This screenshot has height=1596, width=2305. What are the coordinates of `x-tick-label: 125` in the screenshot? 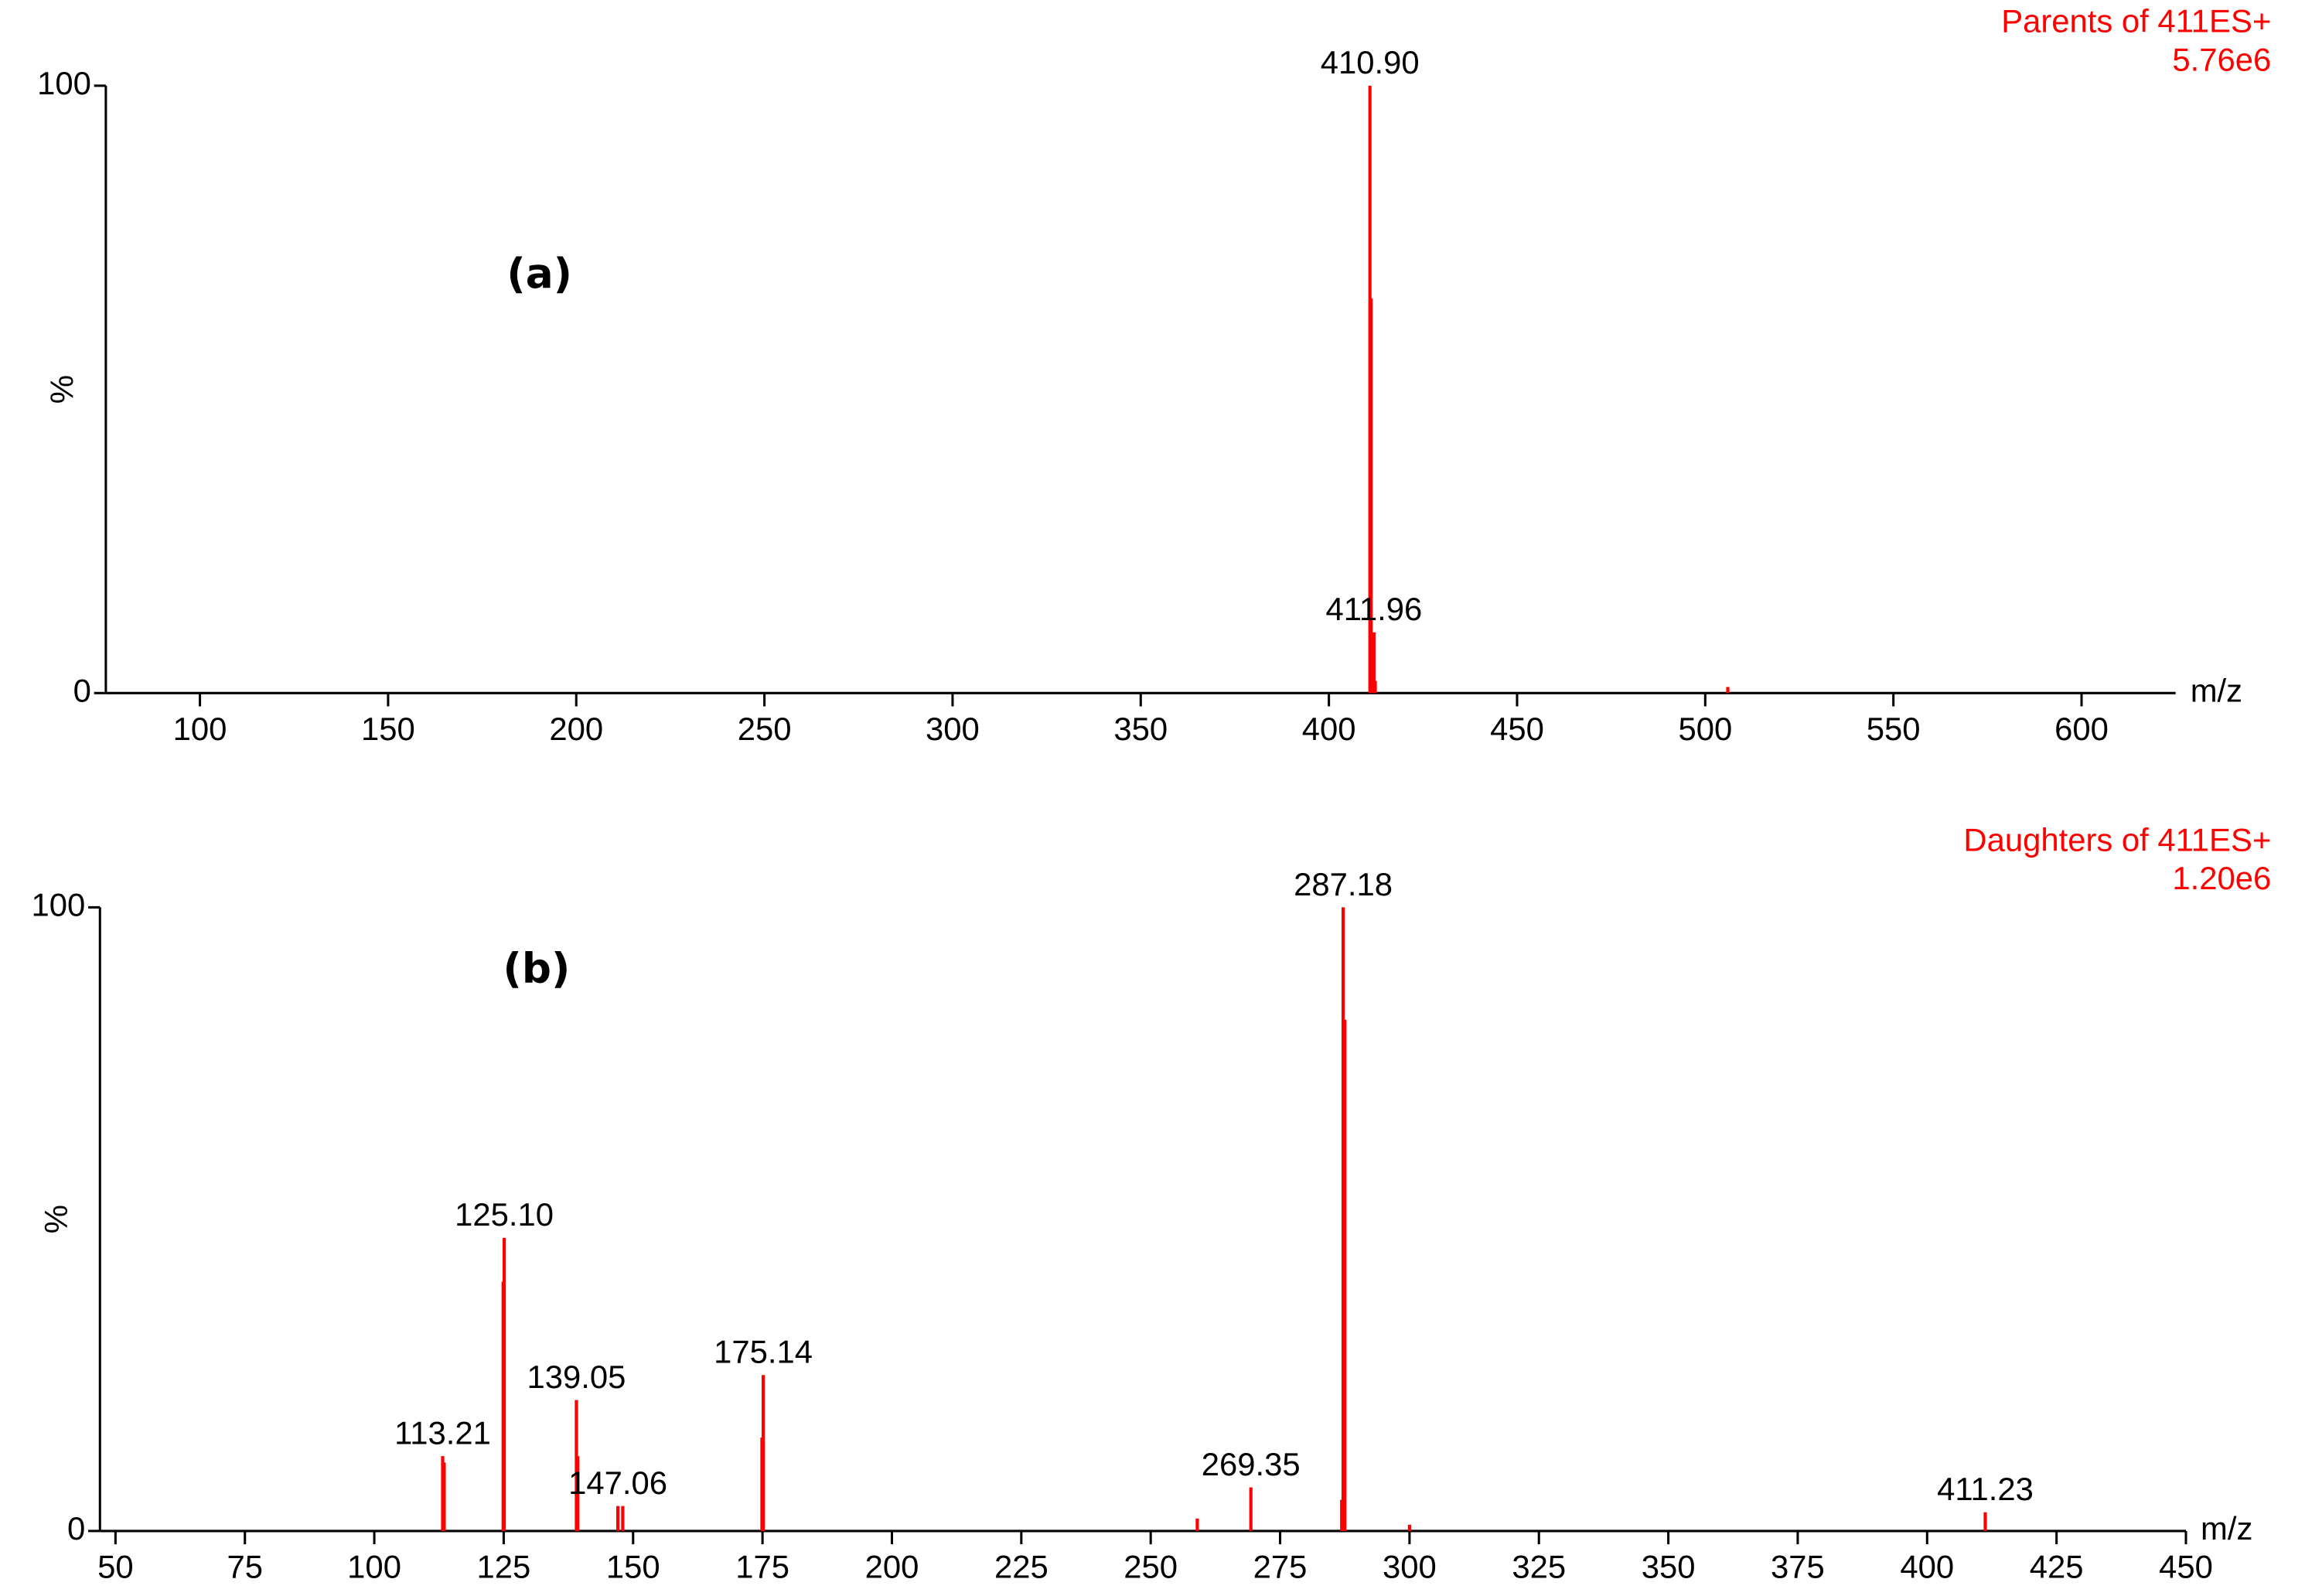 It's located at (504, 1567).